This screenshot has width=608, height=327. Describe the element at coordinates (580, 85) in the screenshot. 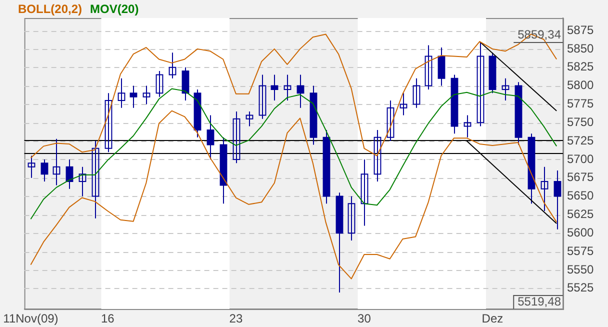

I see `y-tick-label: 5800` at that location.